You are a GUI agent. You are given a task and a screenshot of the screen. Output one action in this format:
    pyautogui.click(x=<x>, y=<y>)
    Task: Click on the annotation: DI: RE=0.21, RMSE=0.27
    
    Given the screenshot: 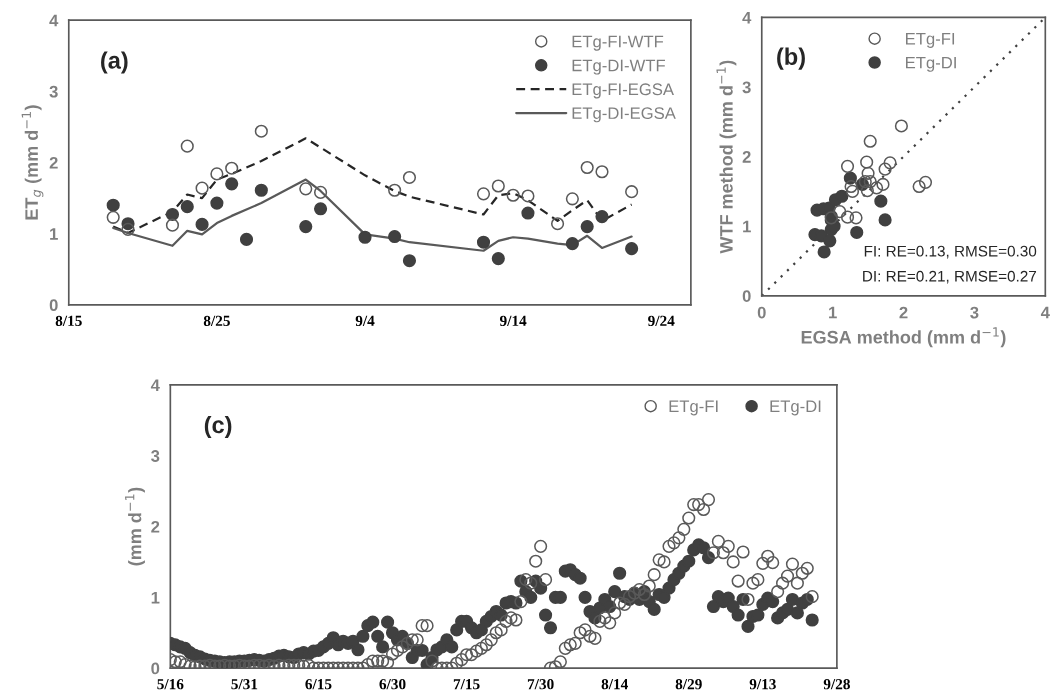 What is the action you would take?
    pyautogui.click(x=950, y=277)
    